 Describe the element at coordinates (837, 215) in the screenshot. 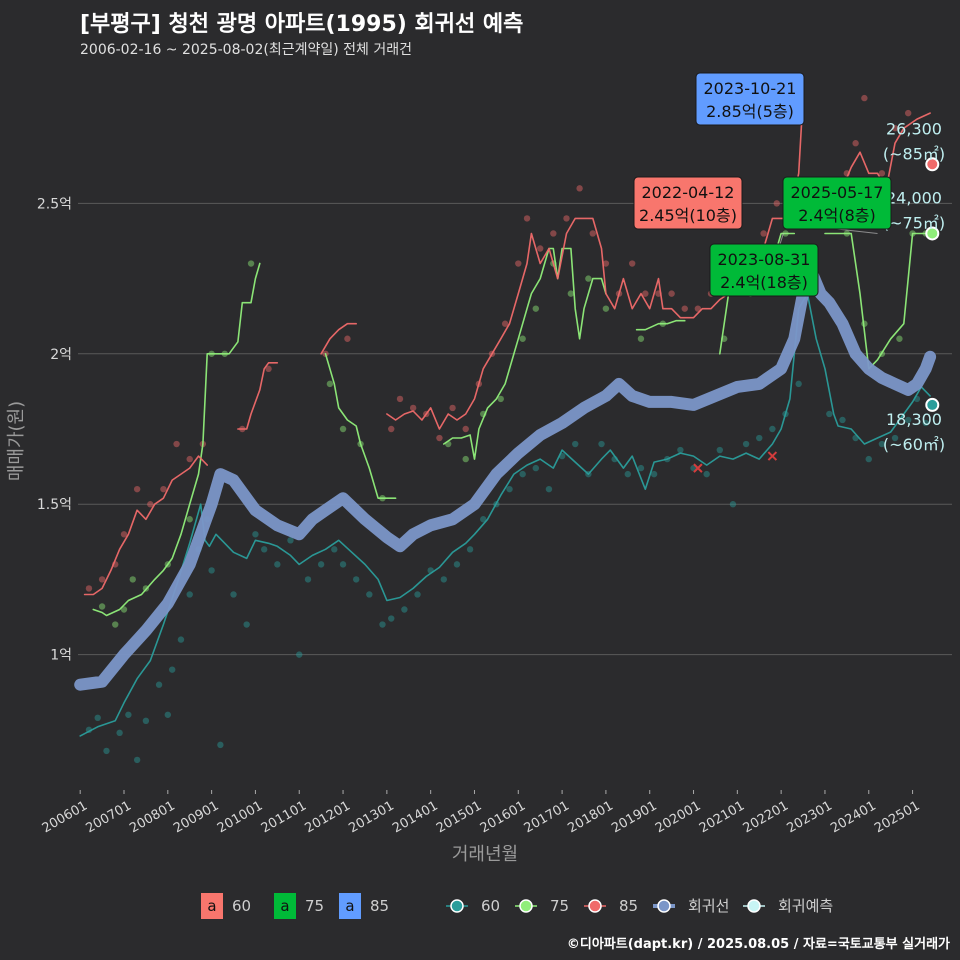

I see `callout-price: 2.4억(8층)` at that location.